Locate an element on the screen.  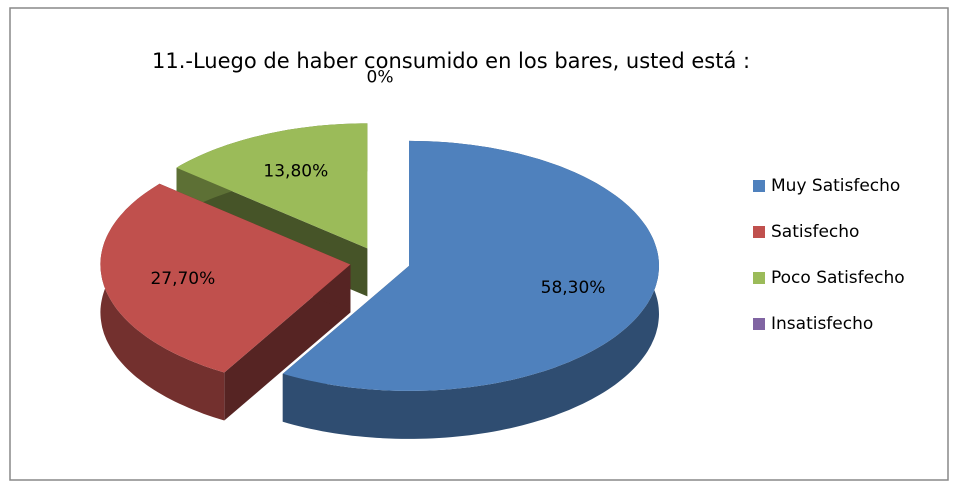
legend-label: Insatisfecho is located at coordinates (822, 324).